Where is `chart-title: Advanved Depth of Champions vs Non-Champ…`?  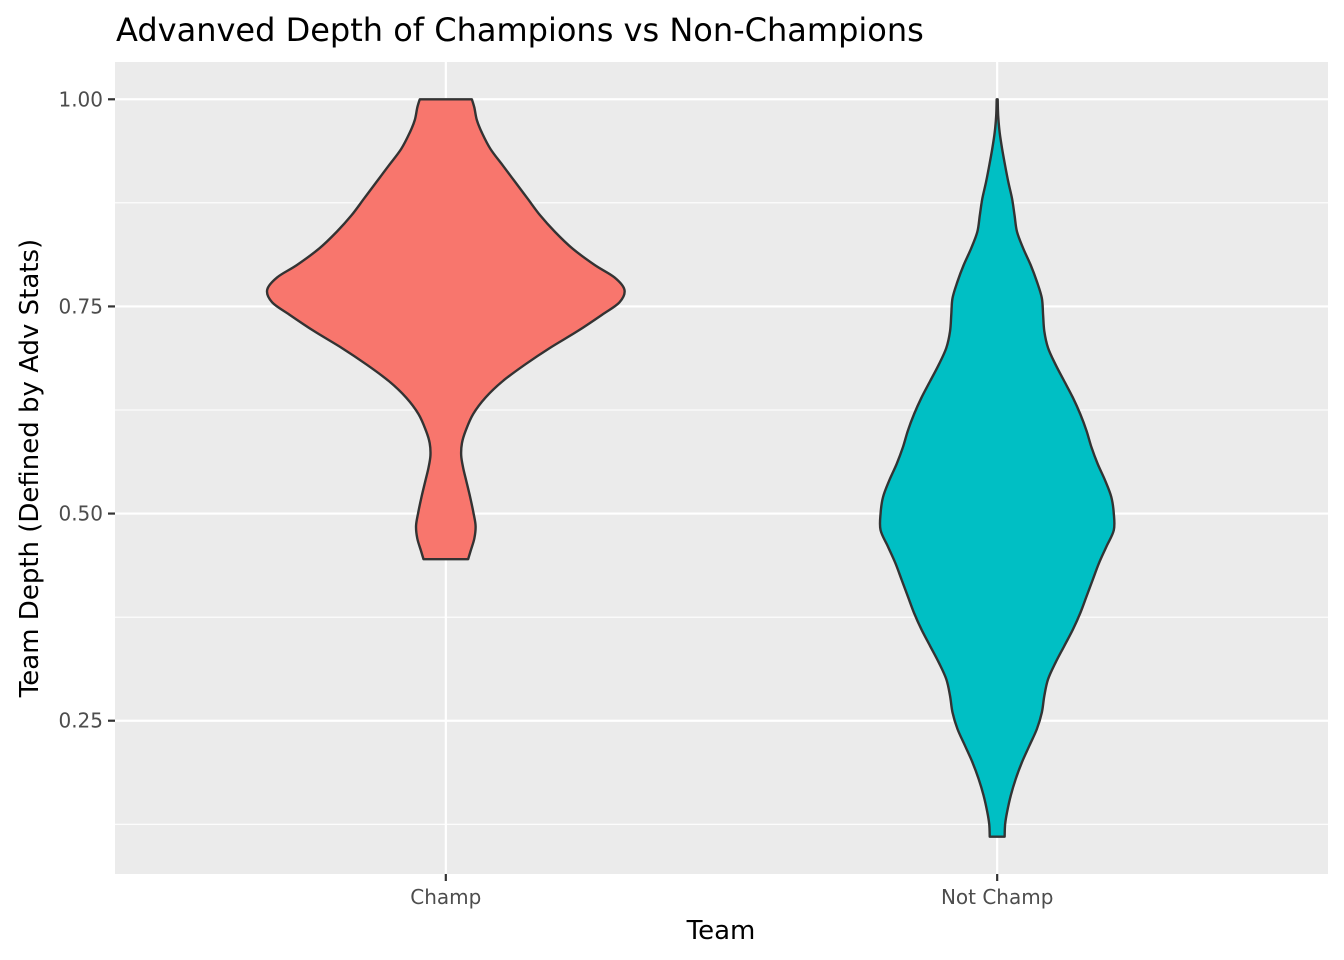 chart-title: Advanved Depth of Champions vs Non-Champ… is located at coordinates (520, 30).